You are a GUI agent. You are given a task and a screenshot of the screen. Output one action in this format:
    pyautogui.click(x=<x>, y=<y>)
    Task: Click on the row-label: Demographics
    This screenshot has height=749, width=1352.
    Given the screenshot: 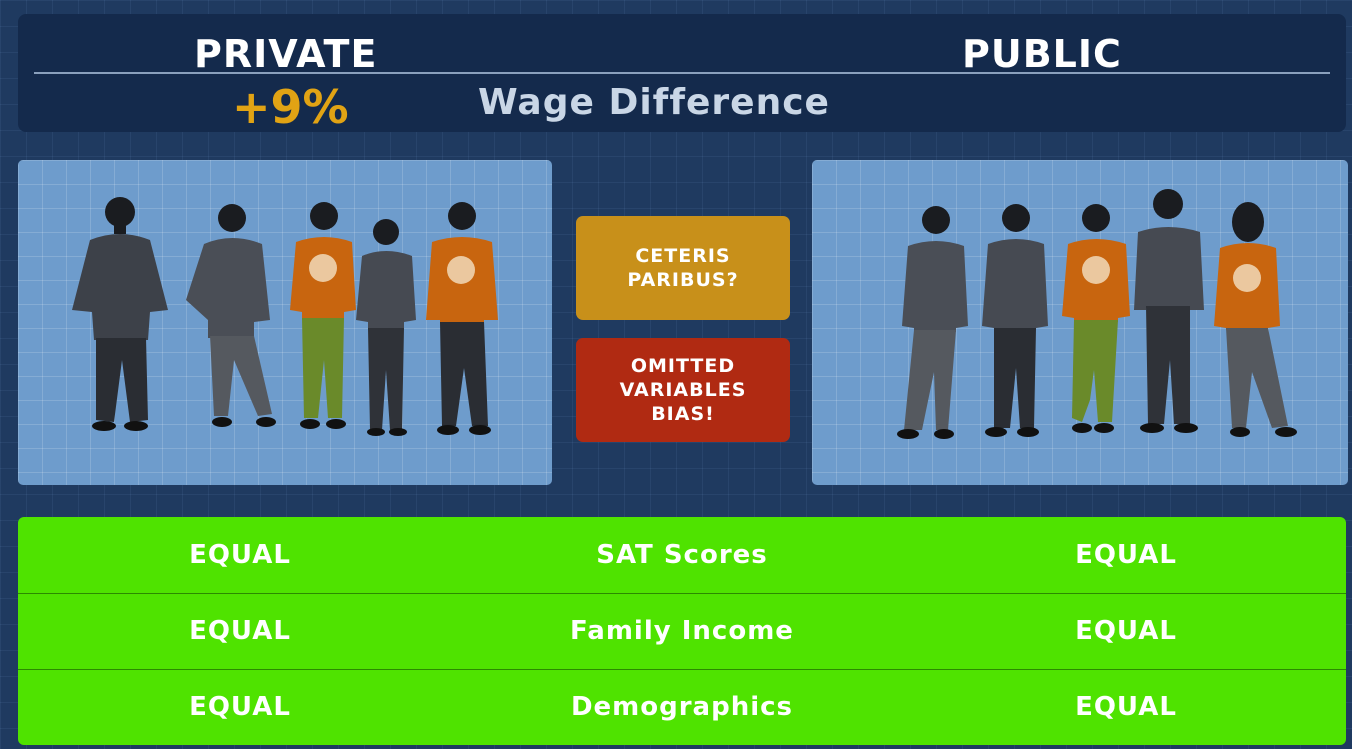 What is the action you would take?
    pyautogui.click(x=682, y=707)
    